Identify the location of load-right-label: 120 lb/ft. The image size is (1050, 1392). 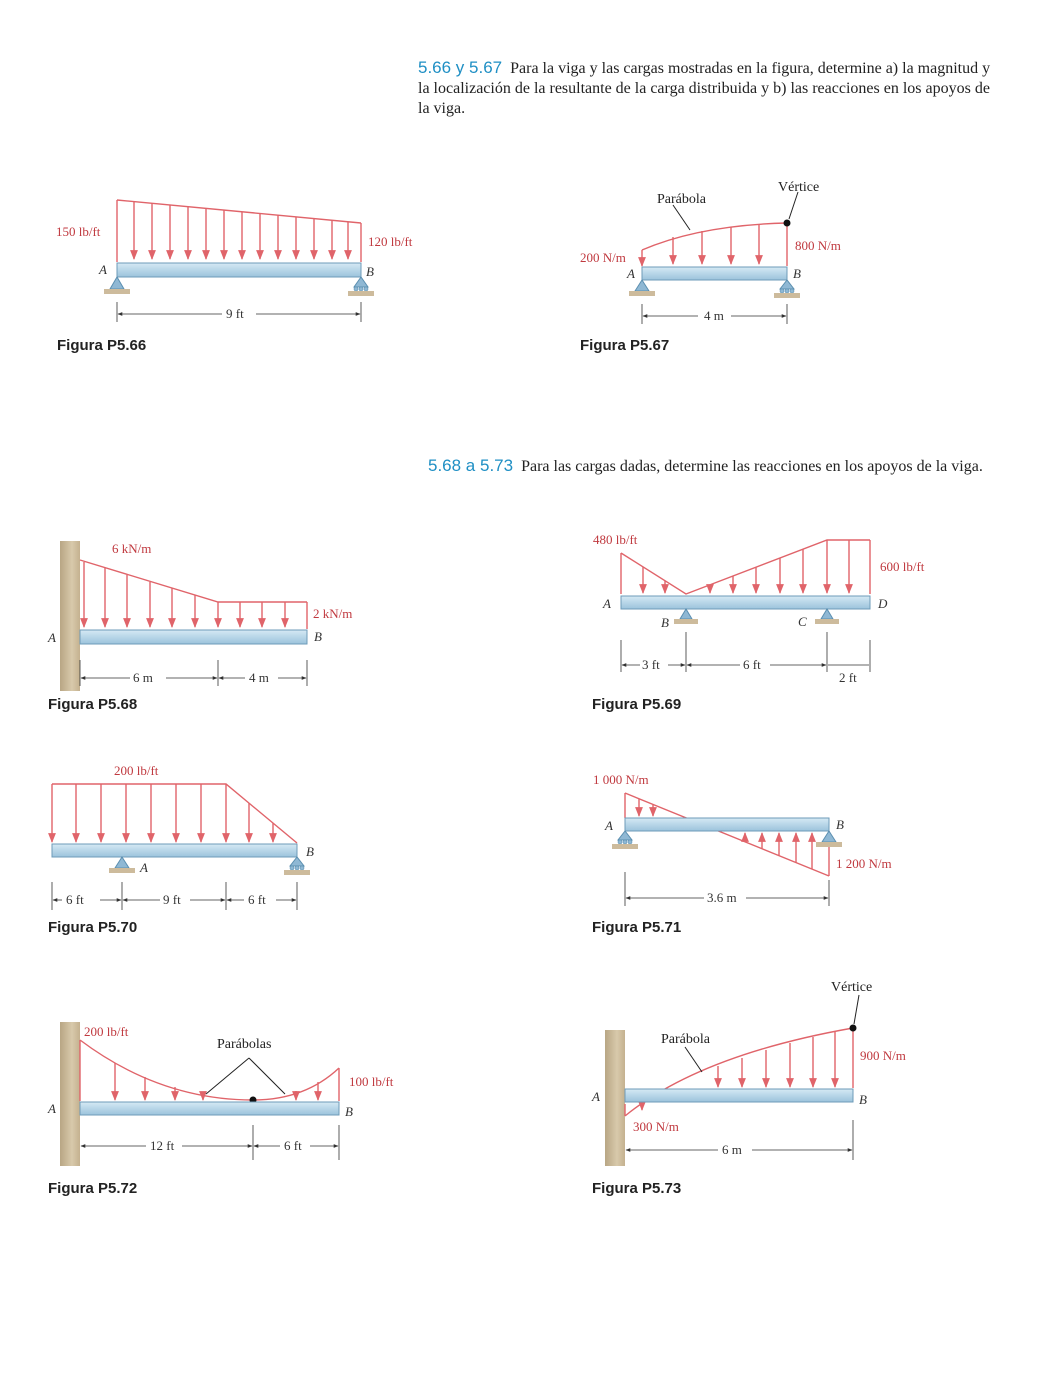
(390, 241).